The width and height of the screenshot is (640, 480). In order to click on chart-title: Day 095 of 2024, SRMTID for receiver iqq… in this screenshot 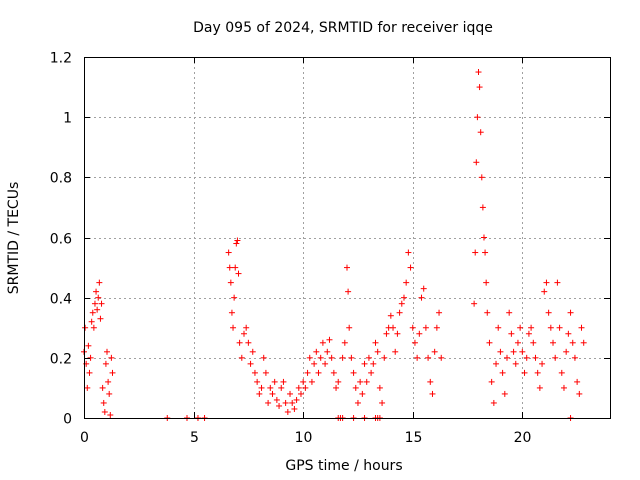, I will do `click(343, 28)`.